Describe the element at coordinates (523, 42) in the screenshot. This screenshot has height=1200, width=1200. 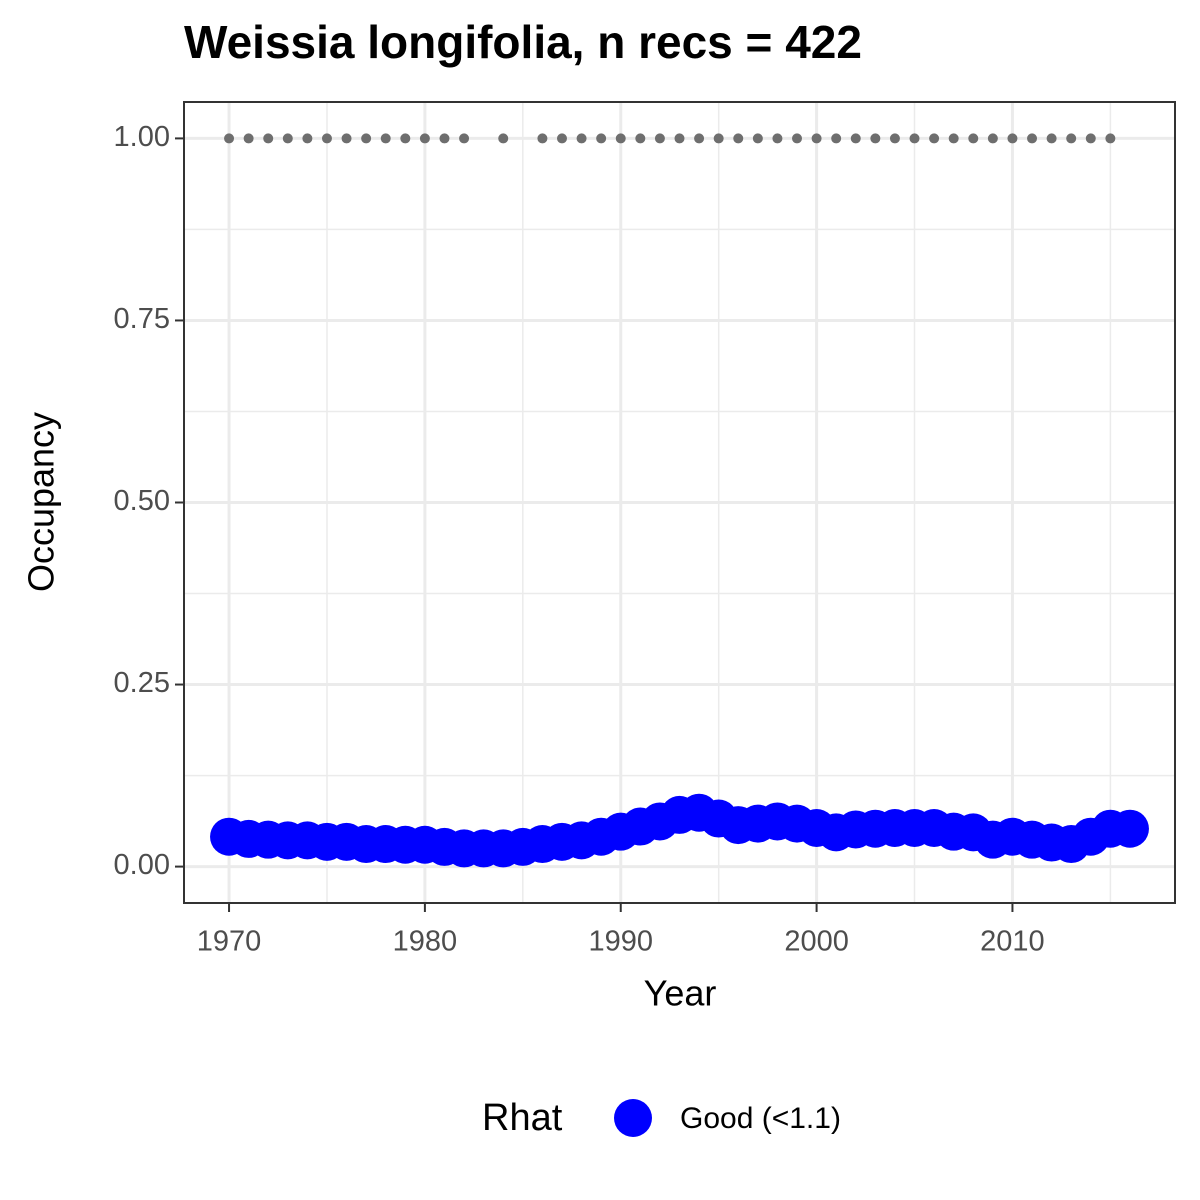
I see `chart-title: Weissia longifolia, n recs = 422` at that location.